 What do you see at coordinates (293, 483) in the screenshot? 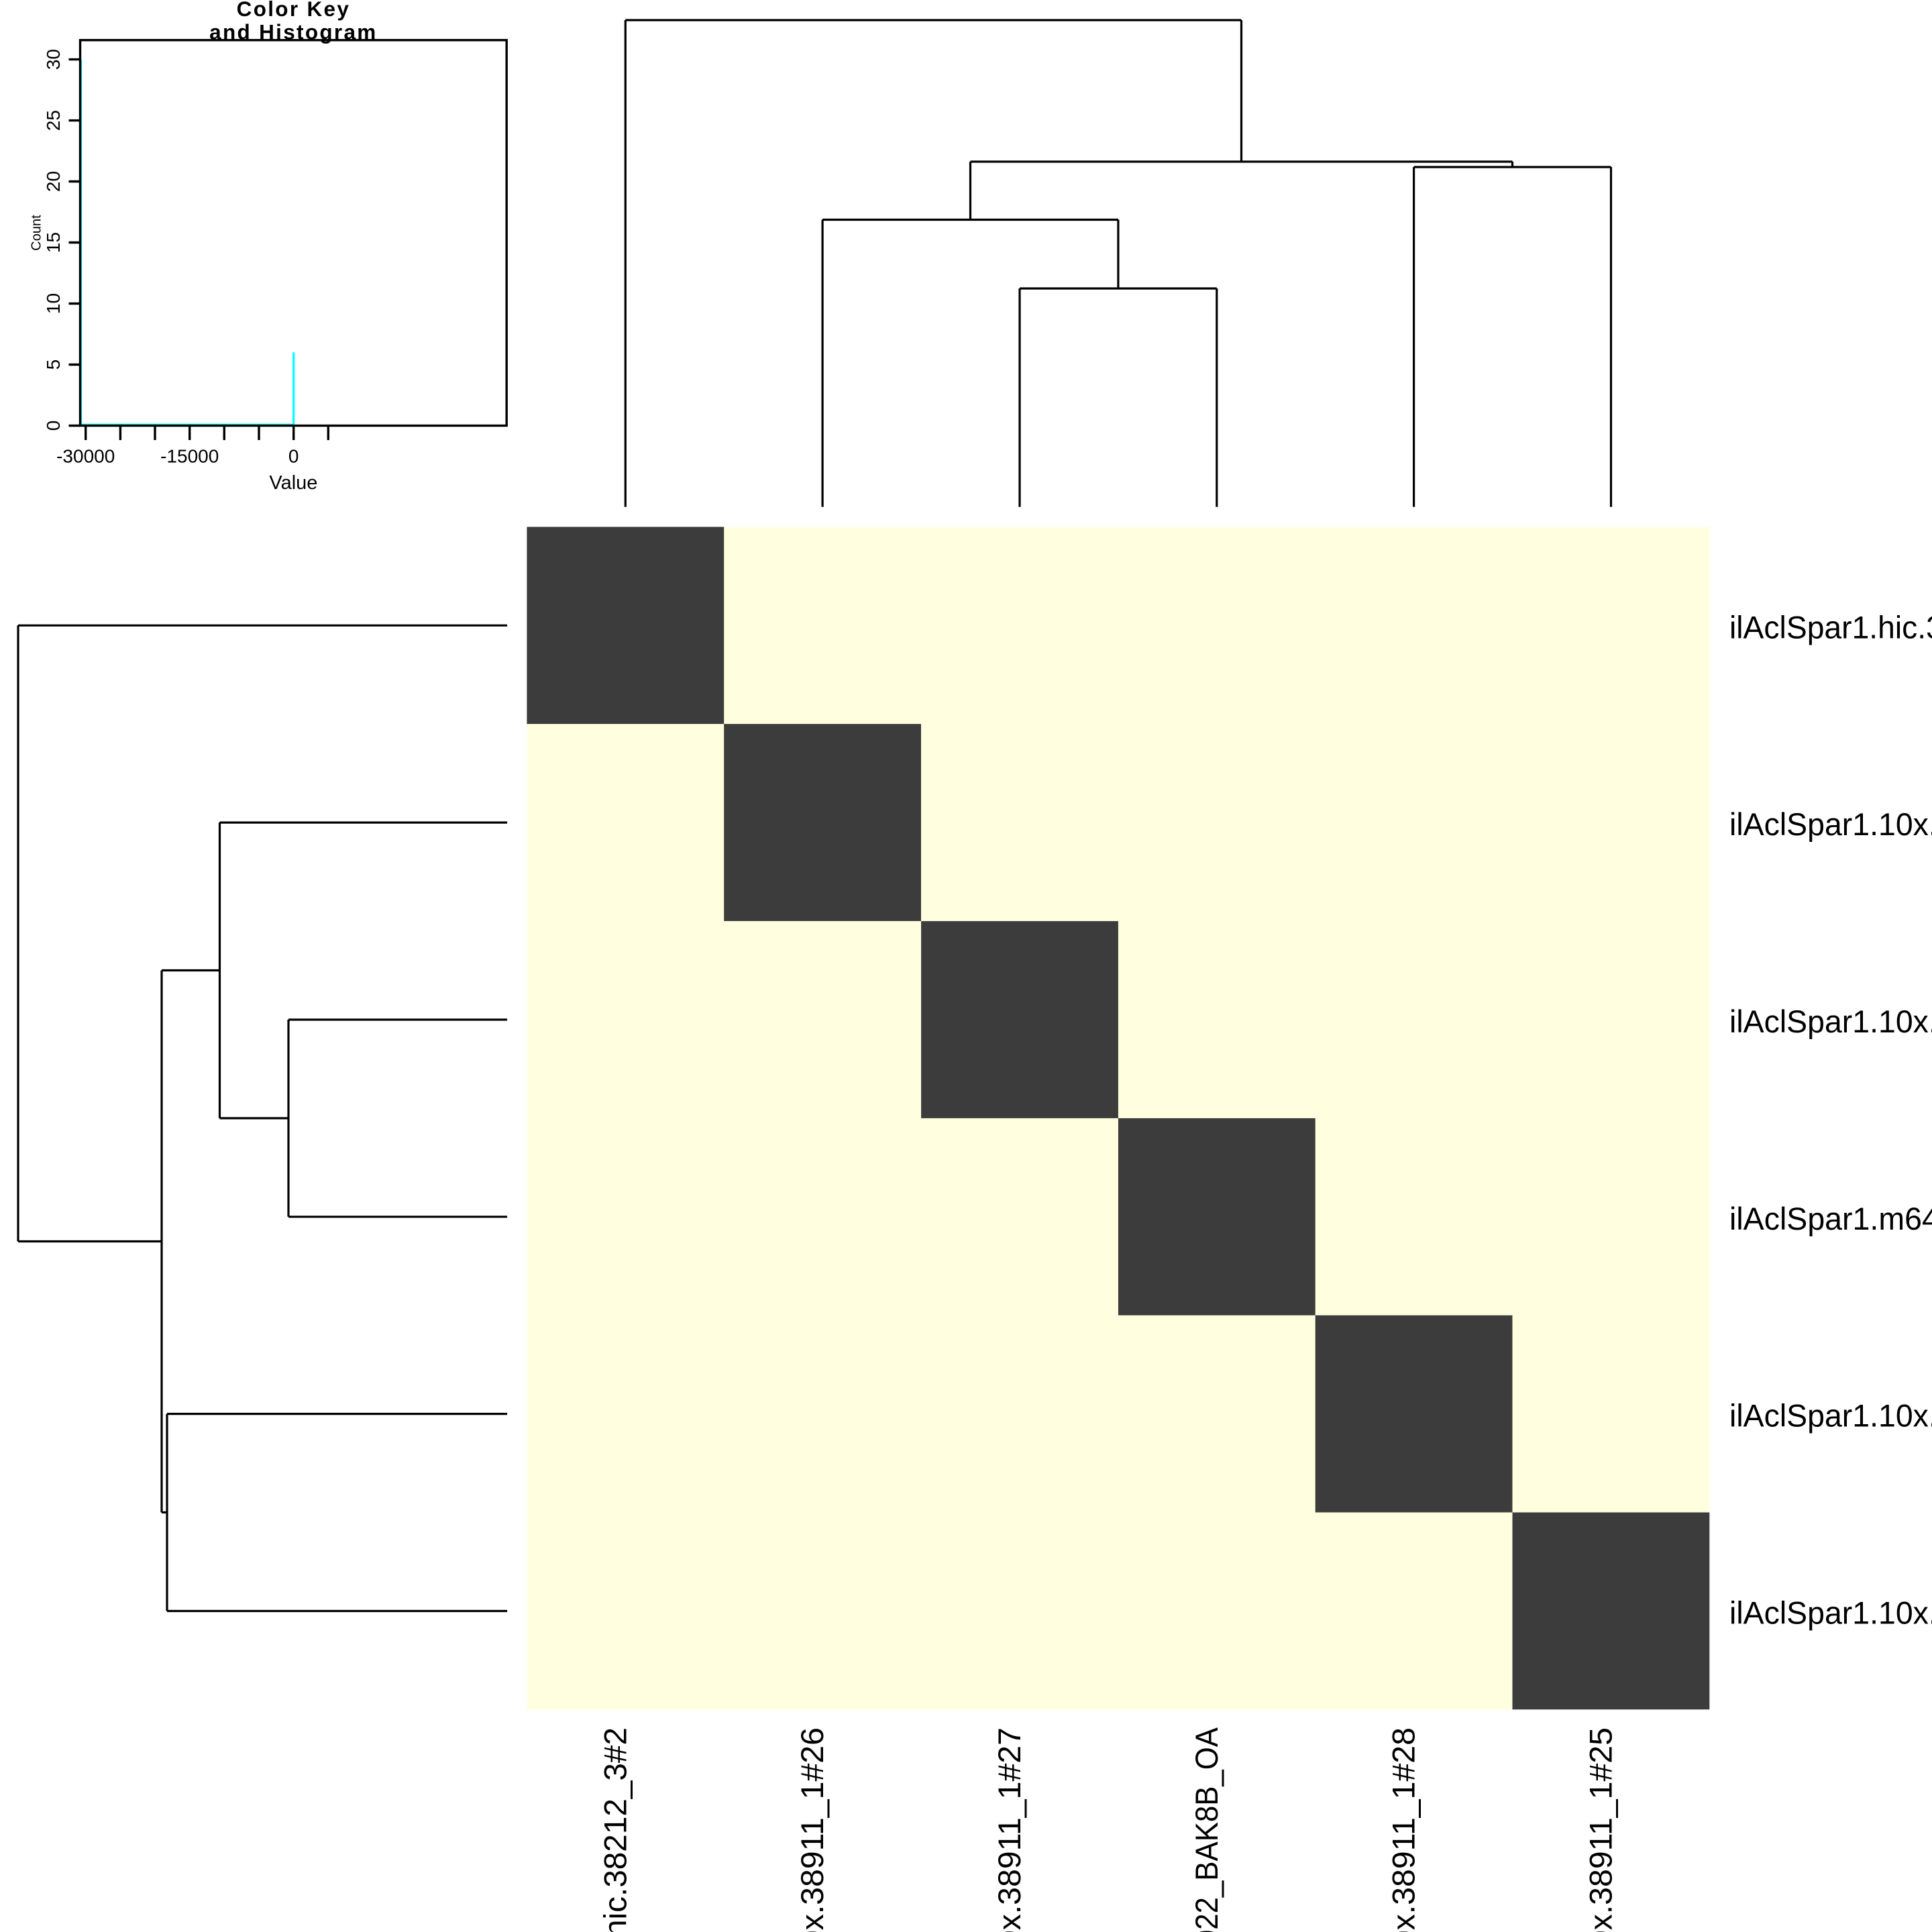
I see `svg-text: Value` at bounding box center [293, 483].